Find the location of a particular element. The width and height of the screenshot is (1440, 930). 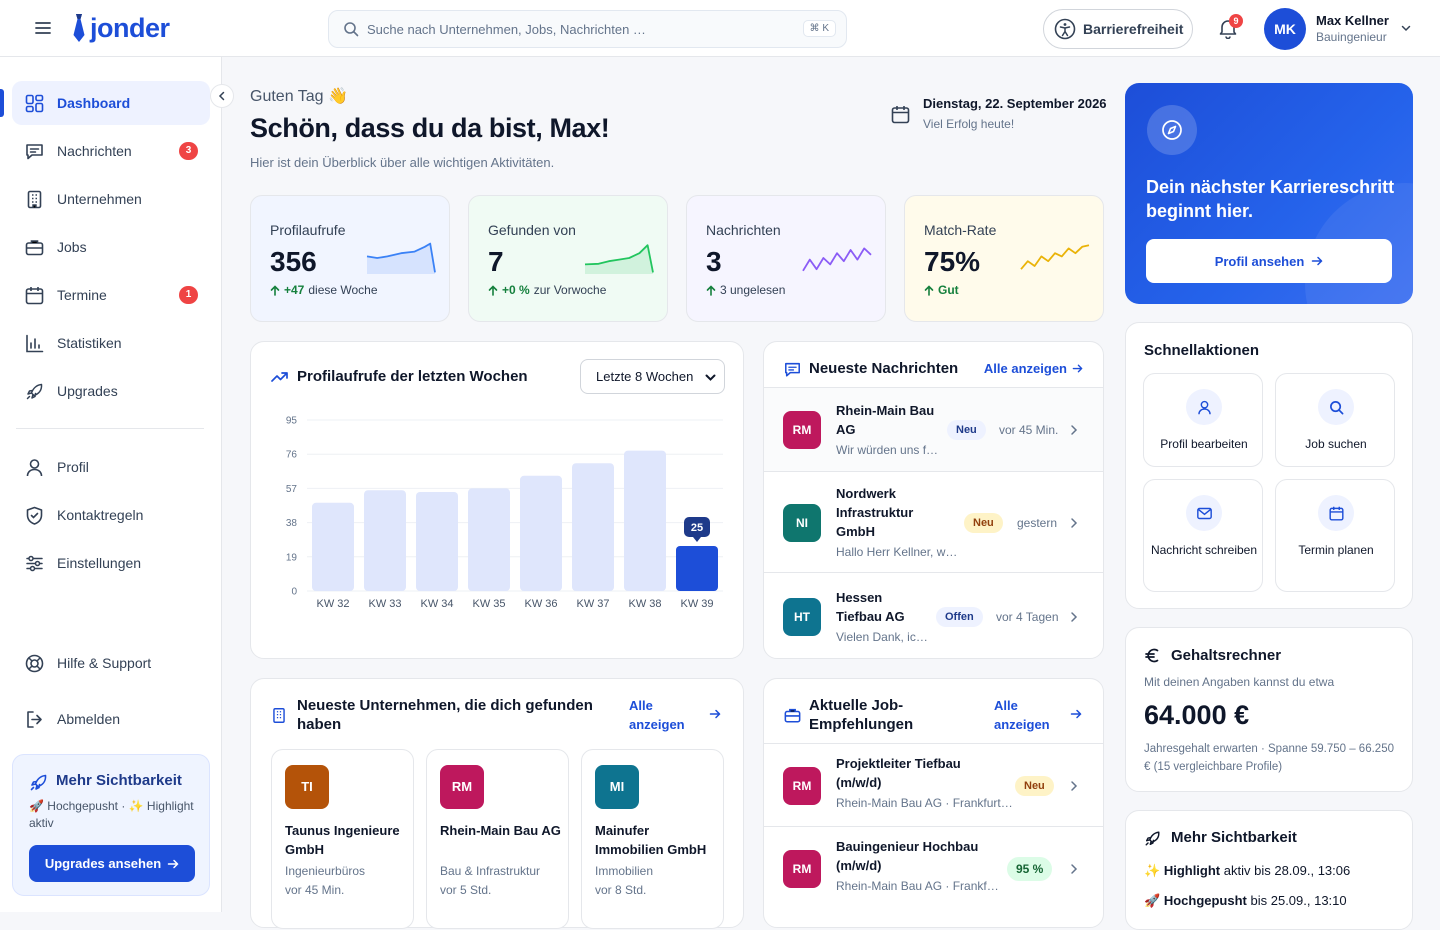

sidebar-item-label: Termine is located at coordinates (82, 295).